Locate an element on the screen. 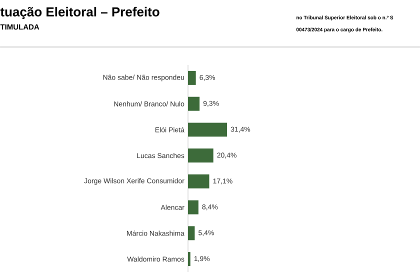 The width and height of the screenshot is (420, 280). text: tuação Eleitoral – Prefeito is located at coordinates (80, 13).